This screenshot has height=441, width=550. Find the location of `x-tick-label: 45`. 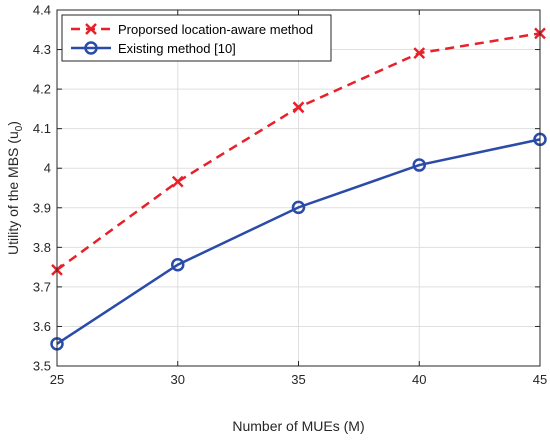

x-tick-label: 45 is located at coordinates (540, 379).